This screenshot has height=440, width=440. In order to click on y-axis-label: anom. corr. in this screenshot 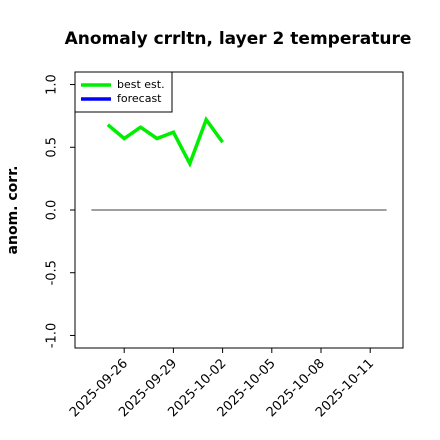, I will do `click(13, 210)`.